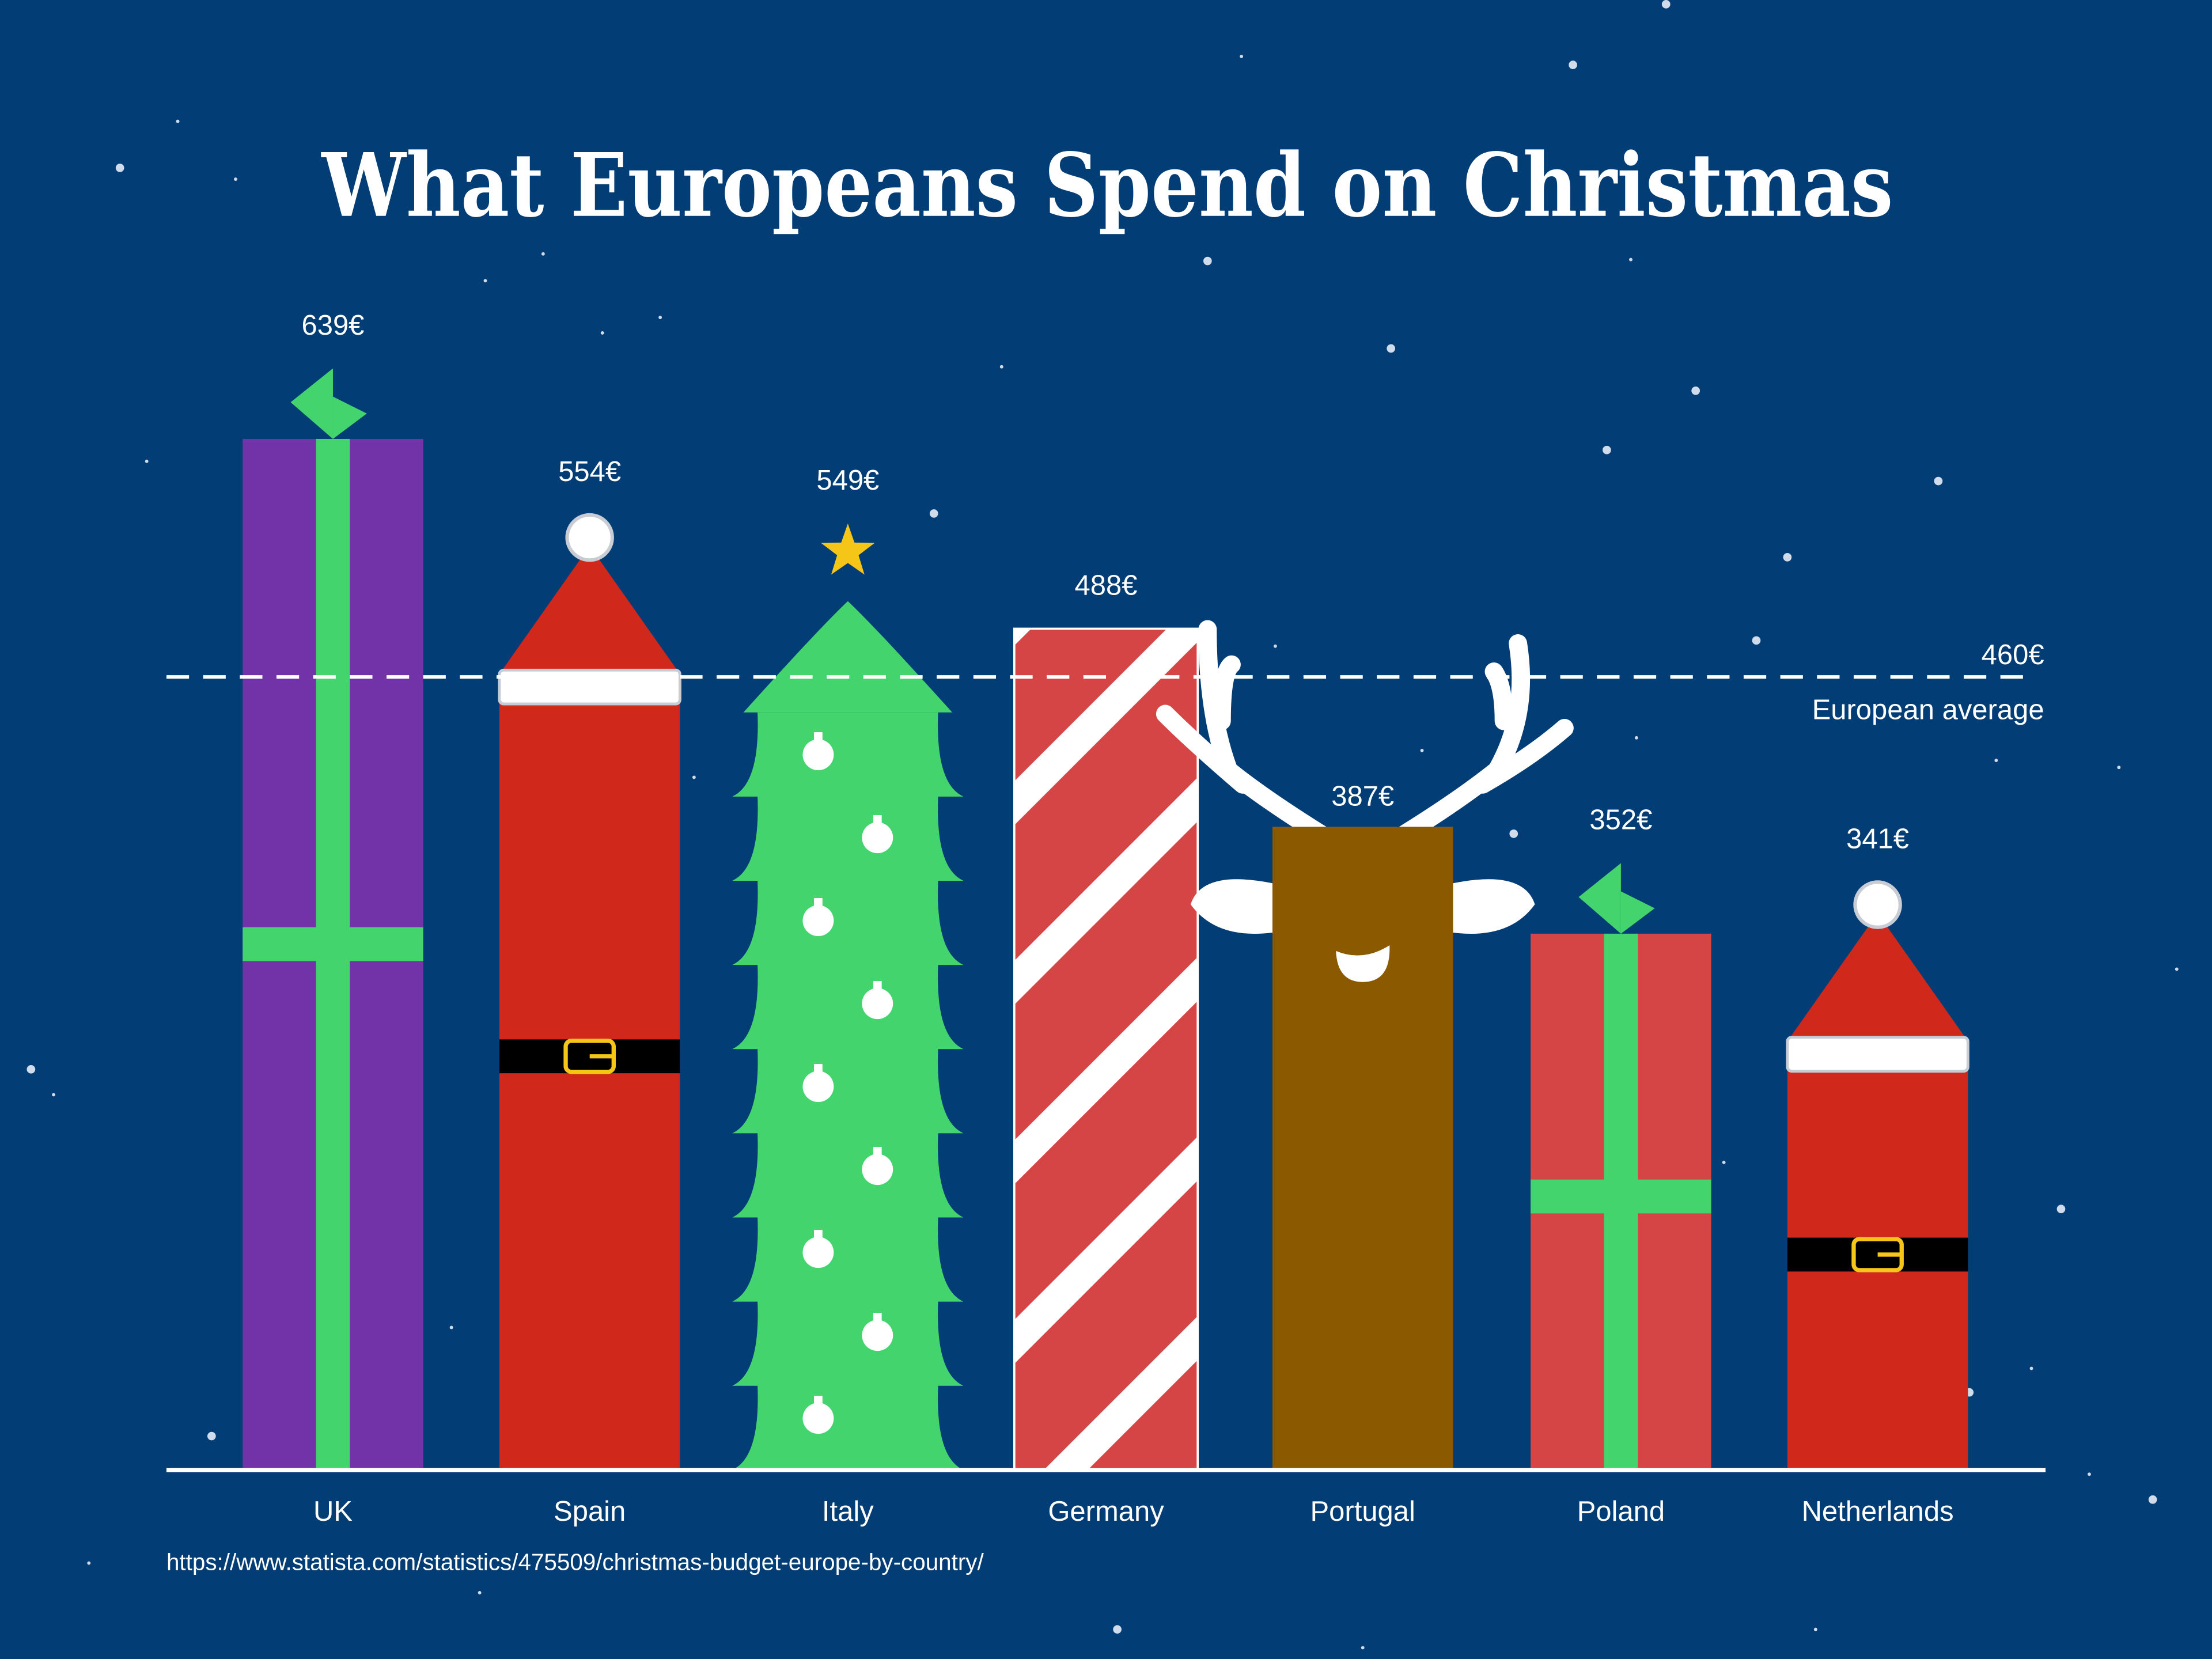 The height and width of the screenshot is (1659, 2212). What do you see at coordinates (1621, 1511) in the screenshot?
I see `x-tick-label: Poland` at bounding box center [1621, 1511].